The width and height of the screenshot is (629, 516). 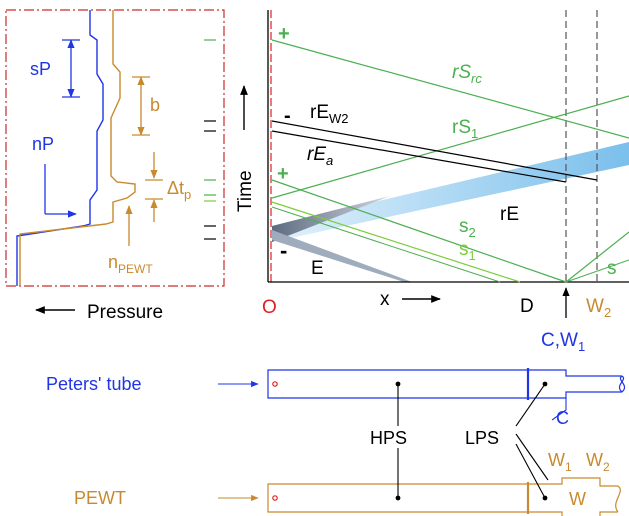 What do you see at coordinates (385, 299) in the screenshot?
I see `x-axis-label: x` at bounding box center [385, 299].